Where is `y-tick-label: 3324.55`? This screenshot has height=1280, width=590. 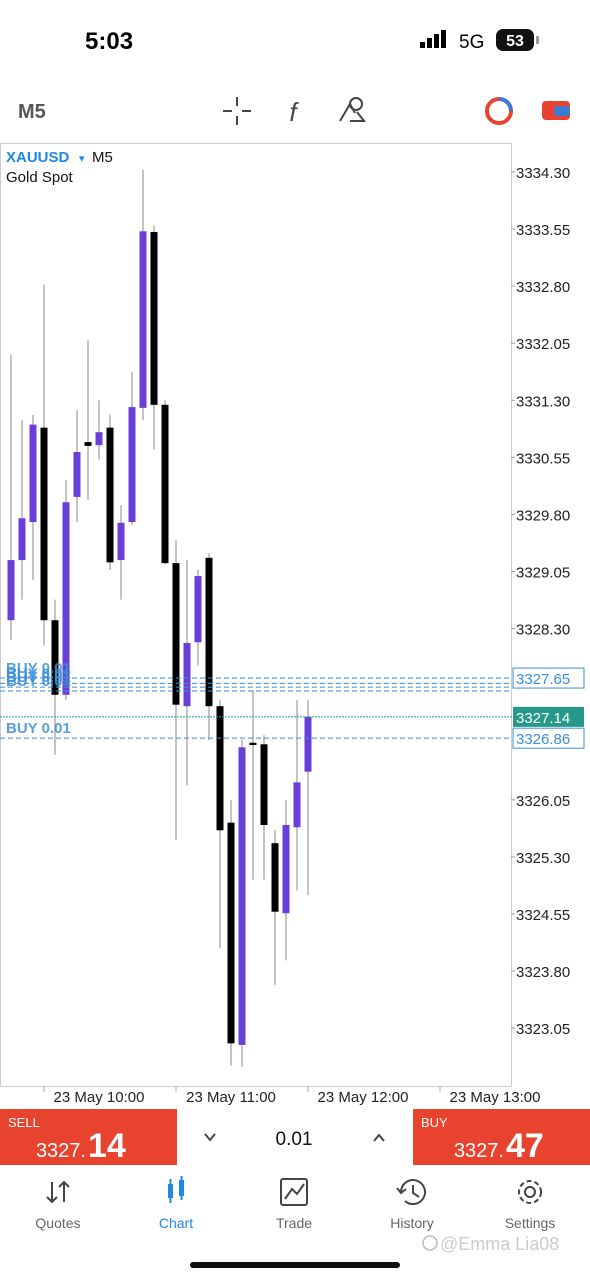 y-tick-label: 3324.55 is located at coordinates (543, 915).